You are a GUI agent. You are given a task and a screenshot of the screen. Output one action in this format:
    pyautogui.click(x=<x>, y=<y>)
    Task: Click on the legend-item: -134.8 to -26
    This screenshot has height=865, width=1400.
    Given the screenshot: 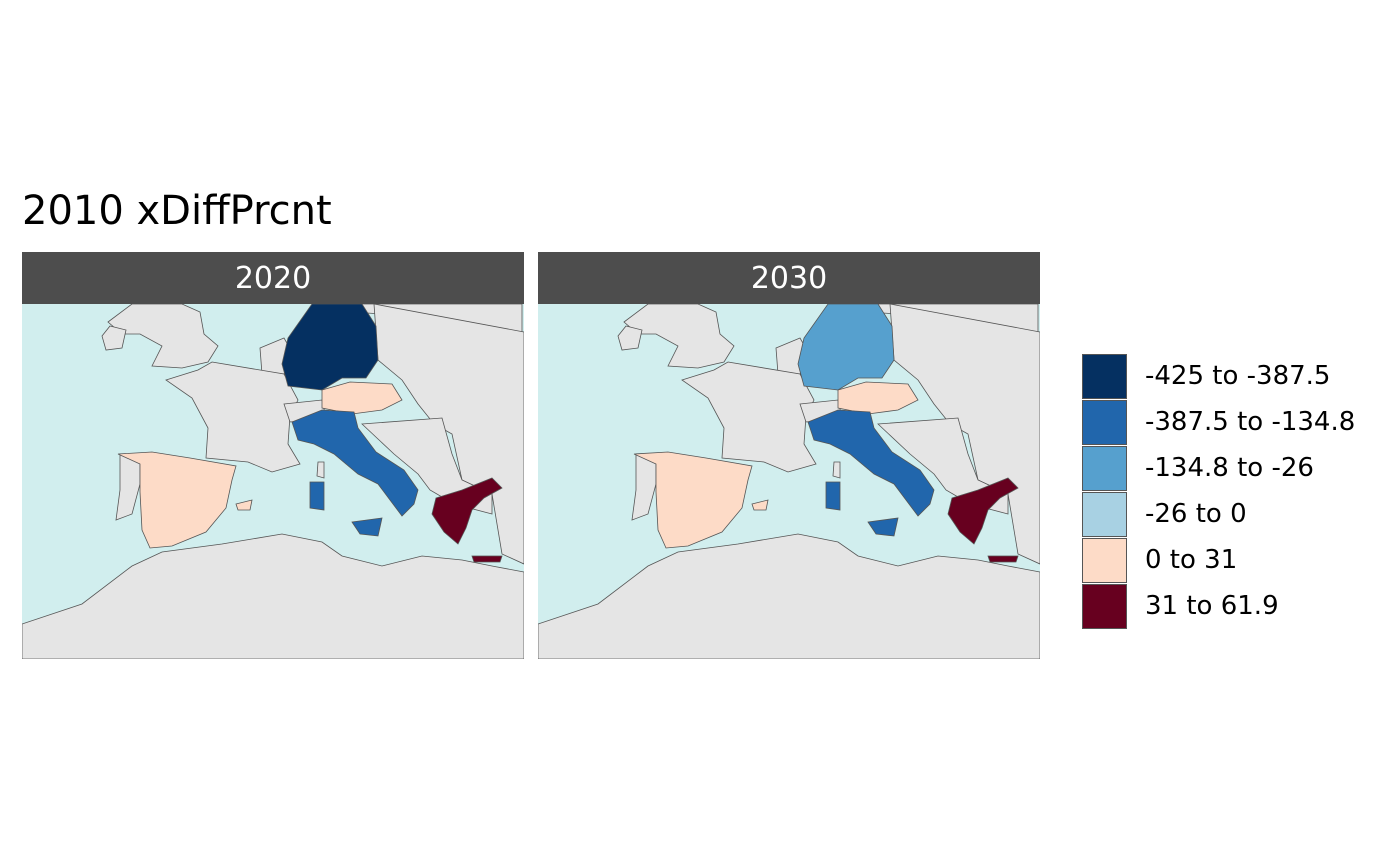 What is the action you would take?
    pyautogui.click(x=1218, y=468)
    